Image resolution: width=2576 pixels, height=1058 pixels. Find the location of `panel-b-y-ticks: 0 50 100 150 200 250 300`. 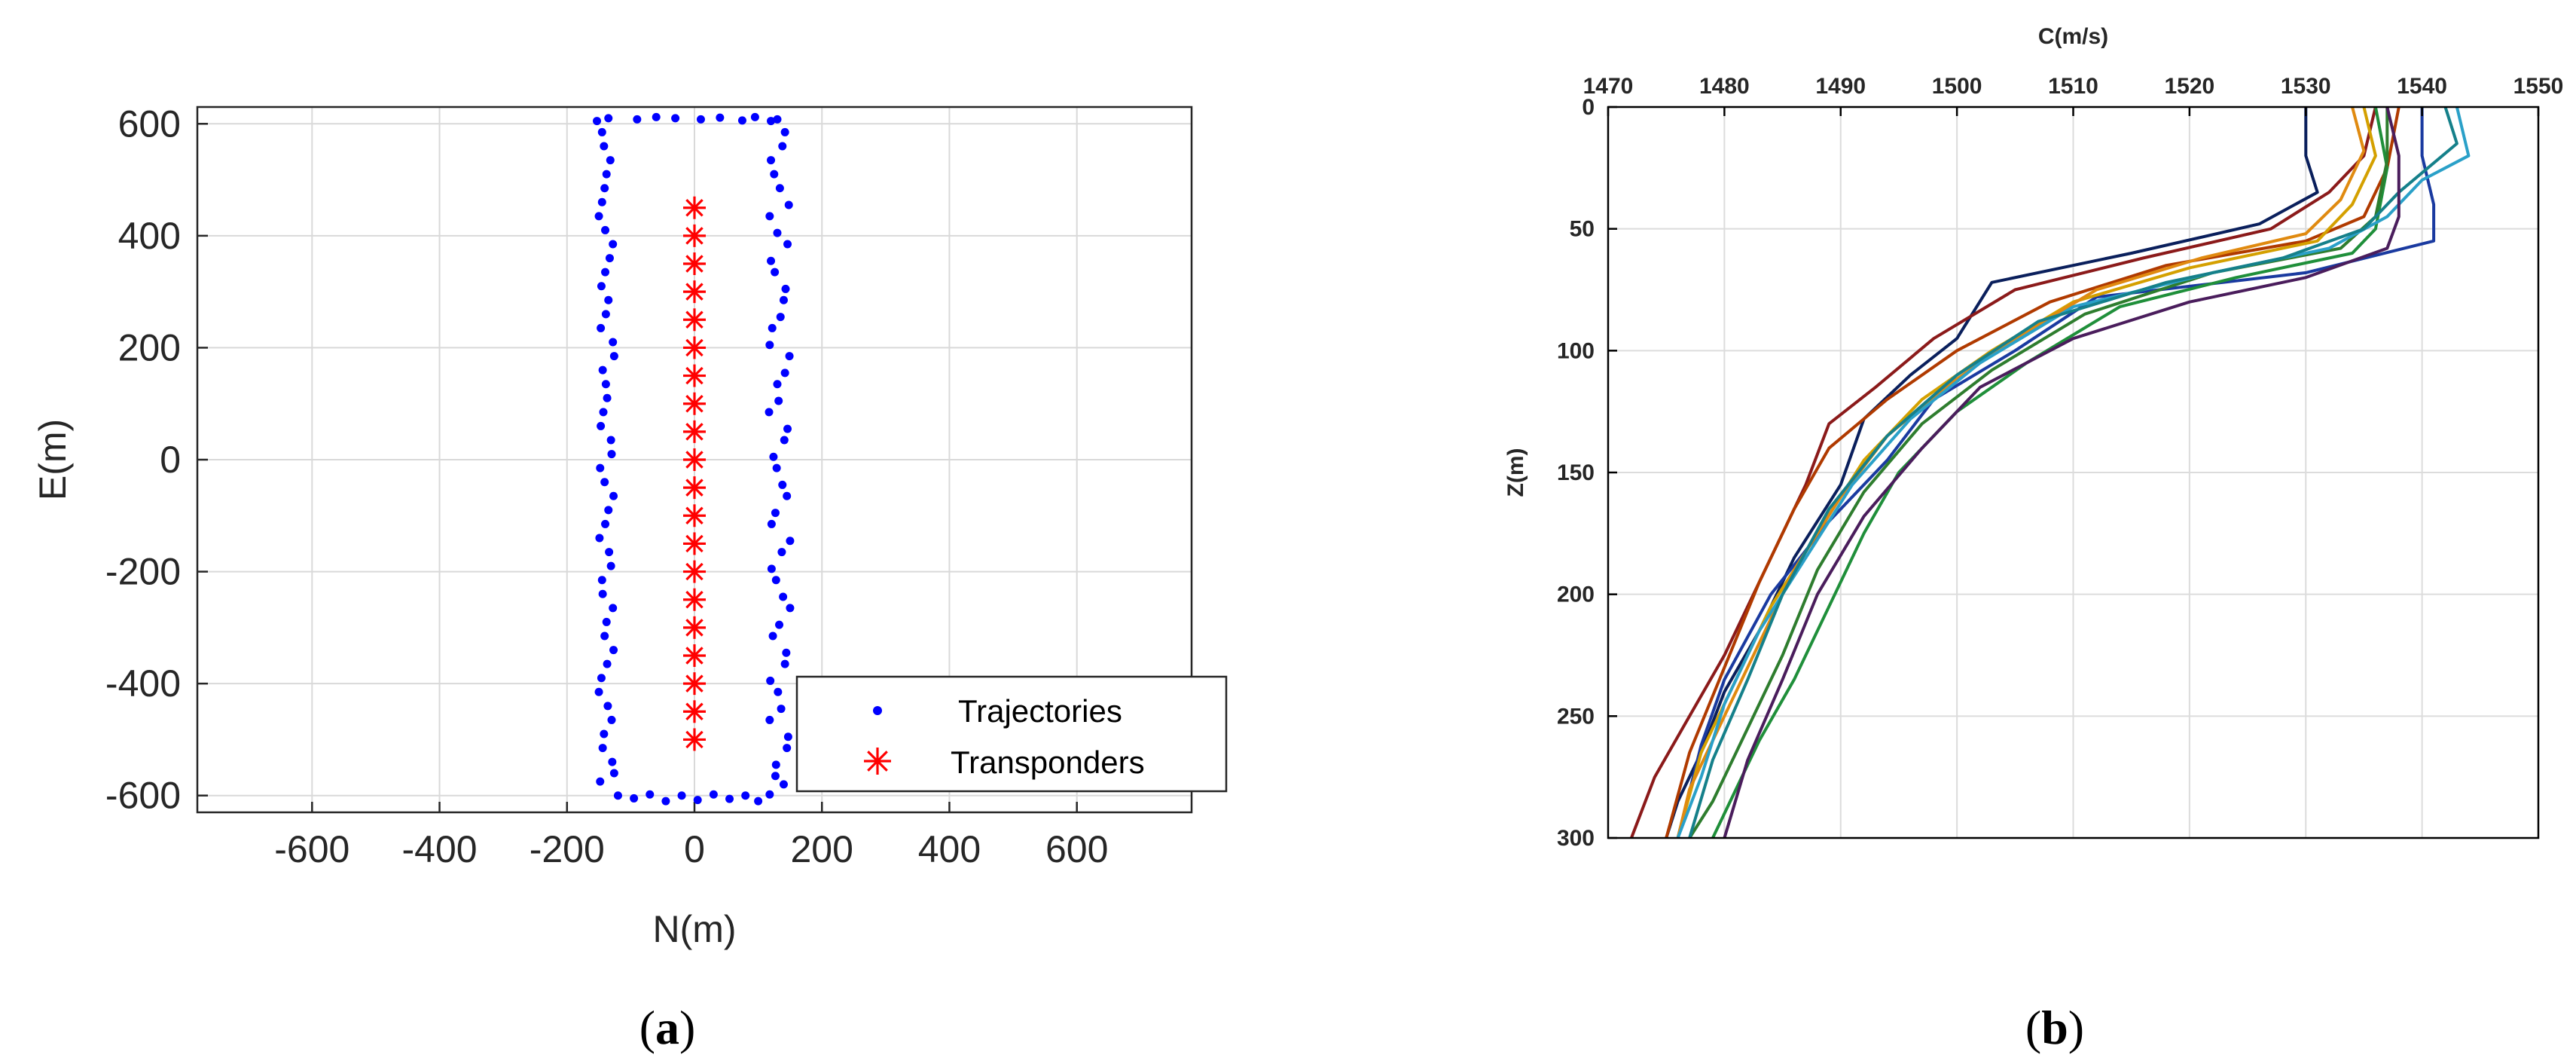

panel-b-y-ticks: 0 50 100 150 200 250 300 is located at coordinates (1587, 473).